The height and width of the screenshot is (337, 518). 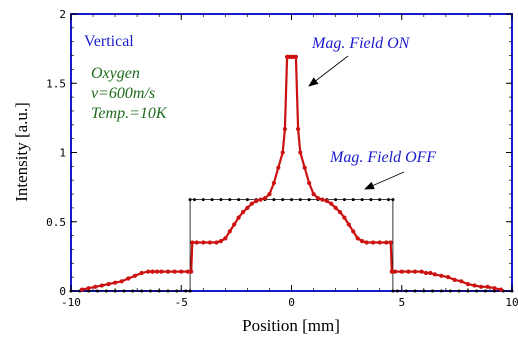 I want to click on x-tick-label: -10, so click(x=71, y=302).